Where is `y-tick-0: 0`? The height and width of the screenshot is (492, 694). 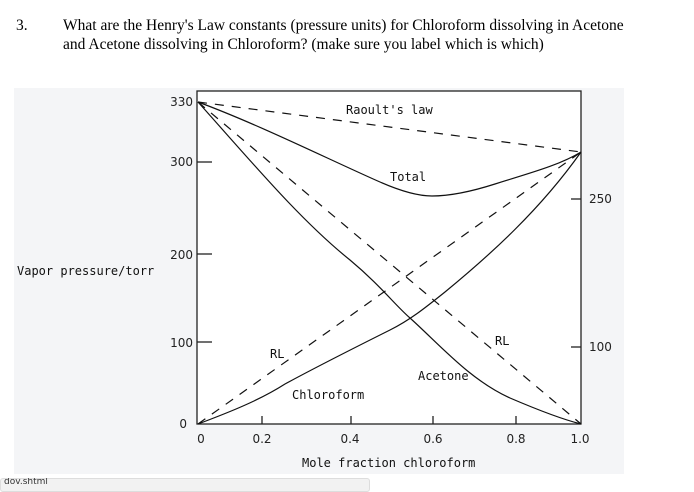
y-tick-0: 0 is located at coordinates (183, 424).